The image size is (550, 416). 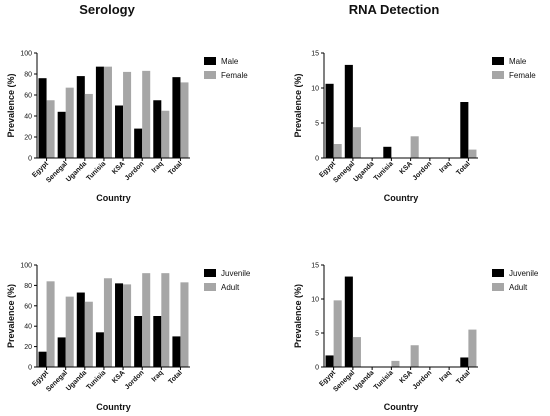 What do you see at coordinates (315, 89) in the screenshot?
I see `y-tick-label: 10` at bounding box center [315, 89].